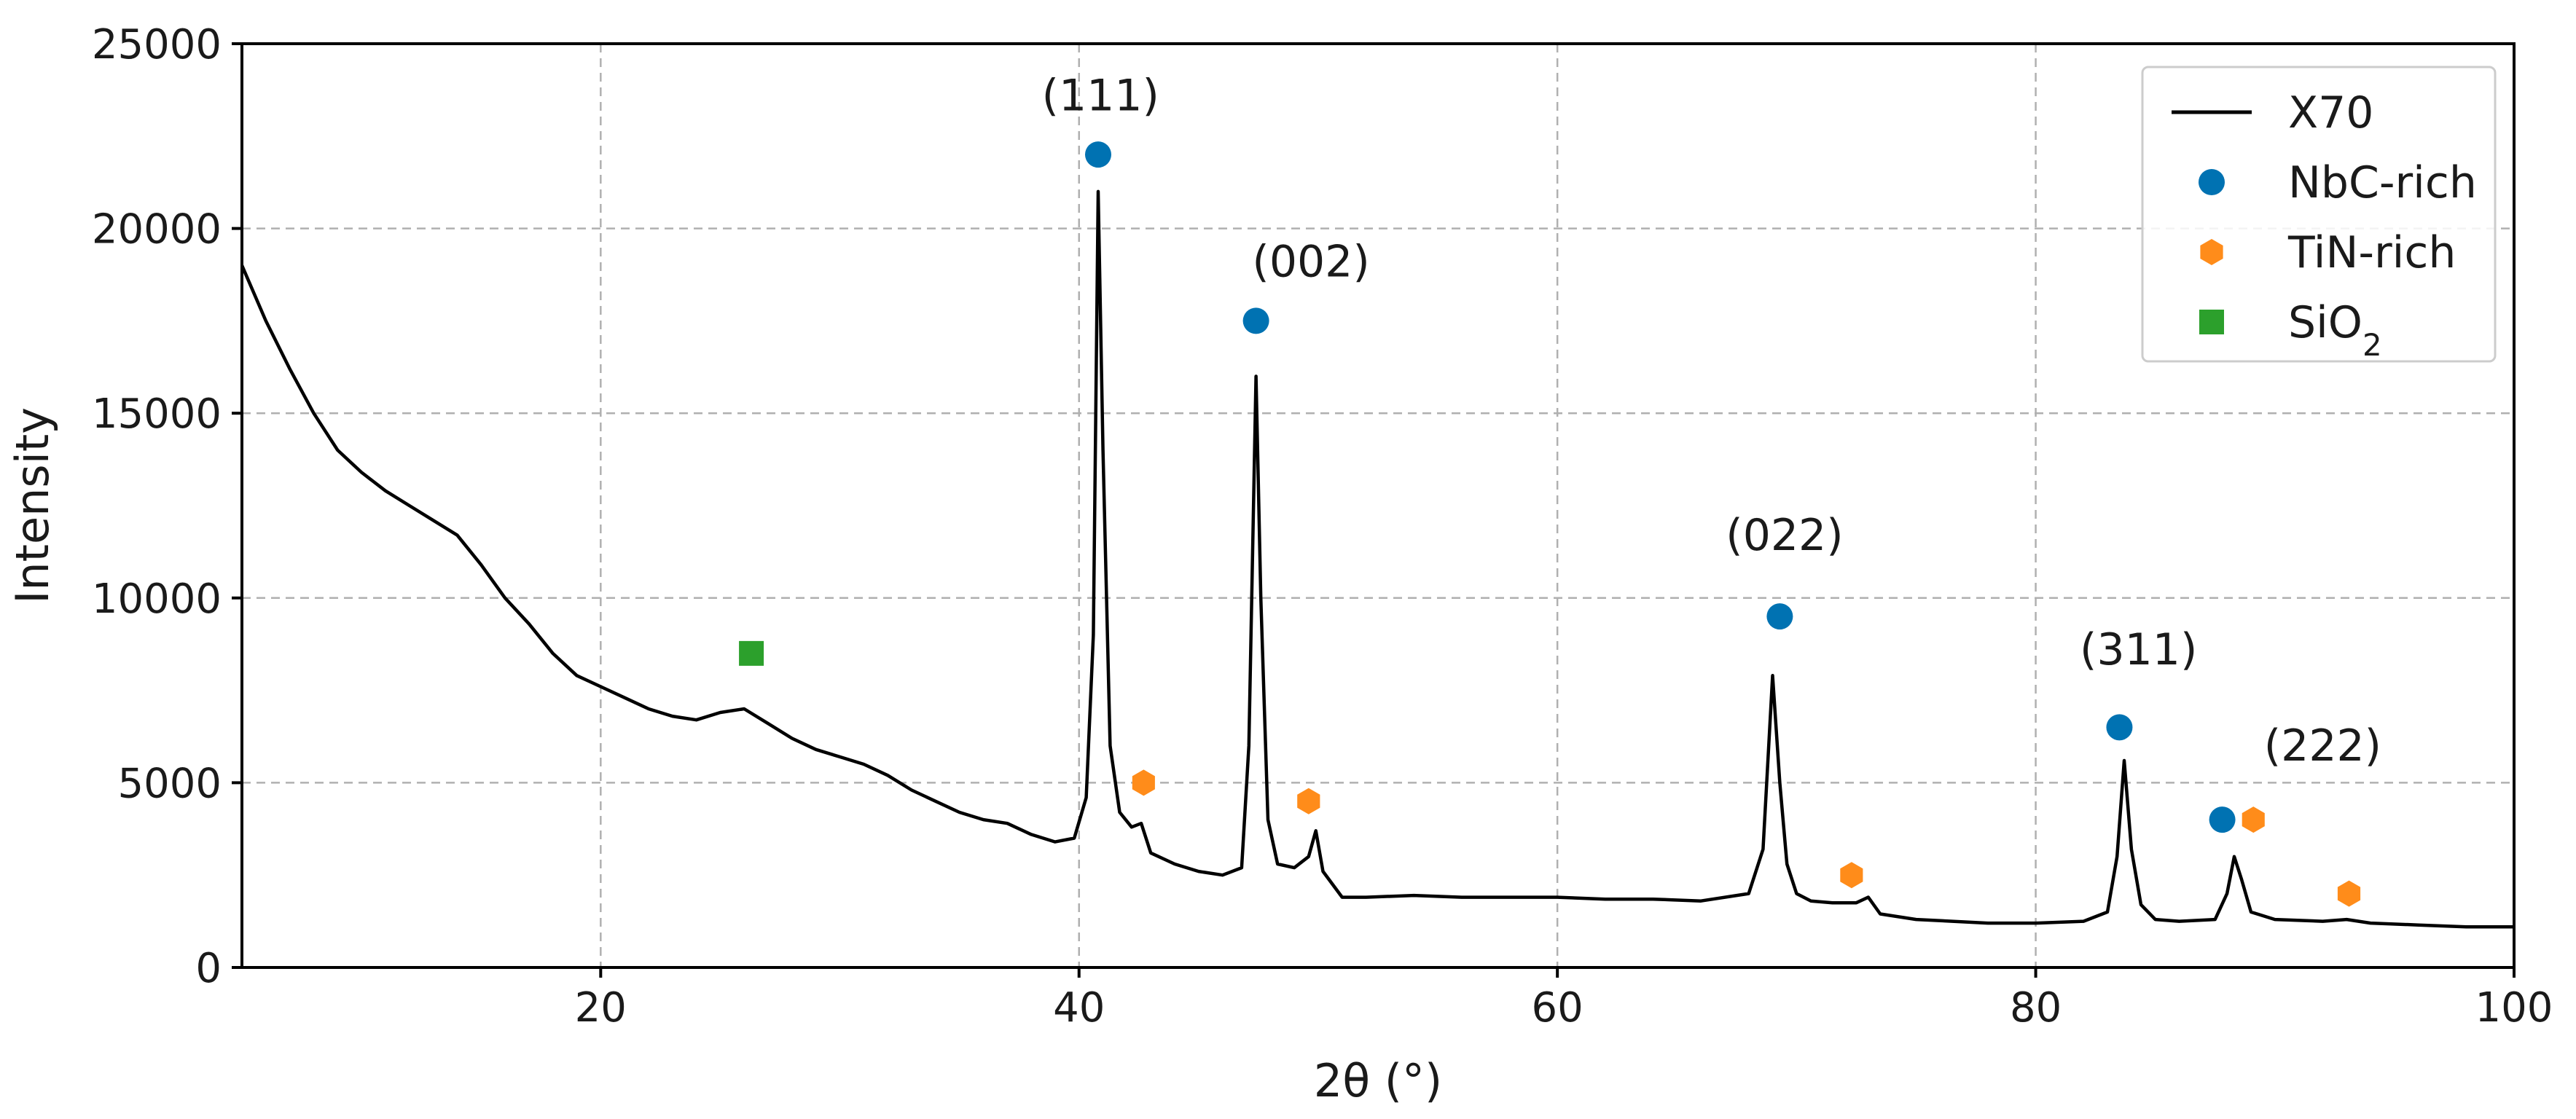  I want to click on x-tick-label: 60, so click(1557, 1008).